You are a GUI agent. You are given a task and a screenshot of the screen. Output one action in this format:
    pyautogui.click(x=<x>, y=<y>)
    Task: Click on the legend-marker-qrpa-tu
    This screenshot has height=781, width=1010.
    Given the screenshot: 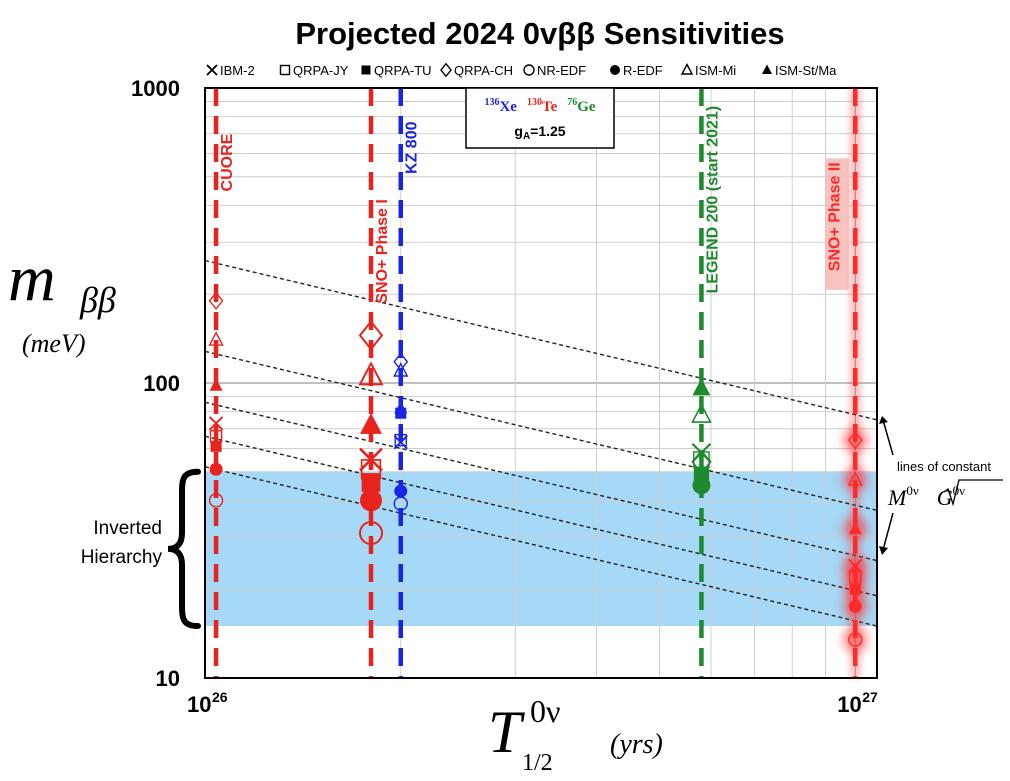 What is the action you would take?
    pyautogui.click(x=366, y=70)
    